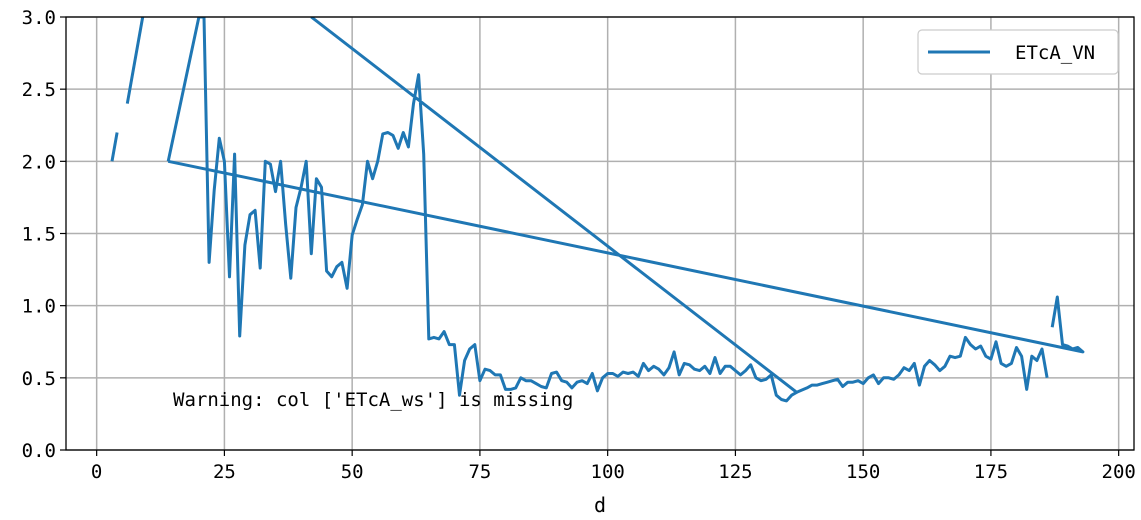 This screenshot has width=1141, height=520. What do you see at coordinates (1119, 472) in the screenshot?
I see `x-tick-label: 200` at bounding box center [1119, 472].